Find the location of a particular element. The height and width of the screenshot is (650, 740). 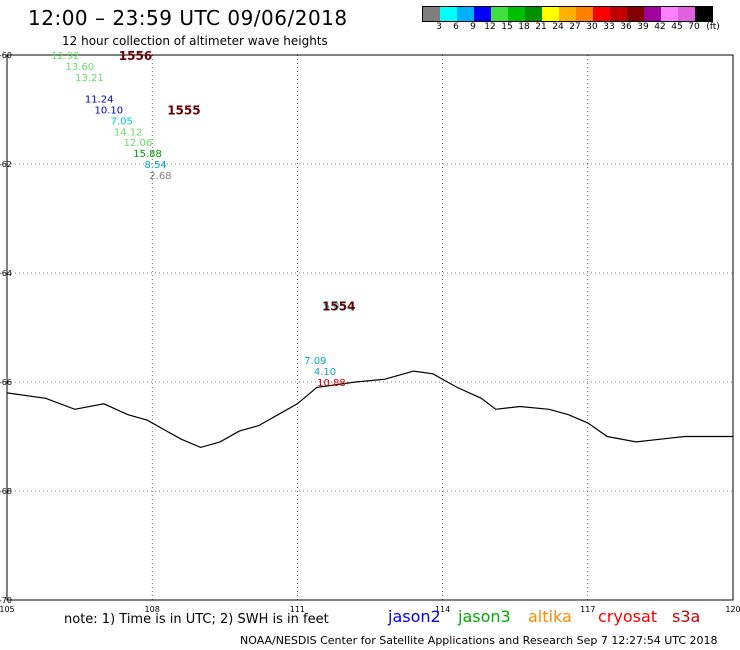

mission-label-jason2: jason2 is located at coordinates (414, 616).